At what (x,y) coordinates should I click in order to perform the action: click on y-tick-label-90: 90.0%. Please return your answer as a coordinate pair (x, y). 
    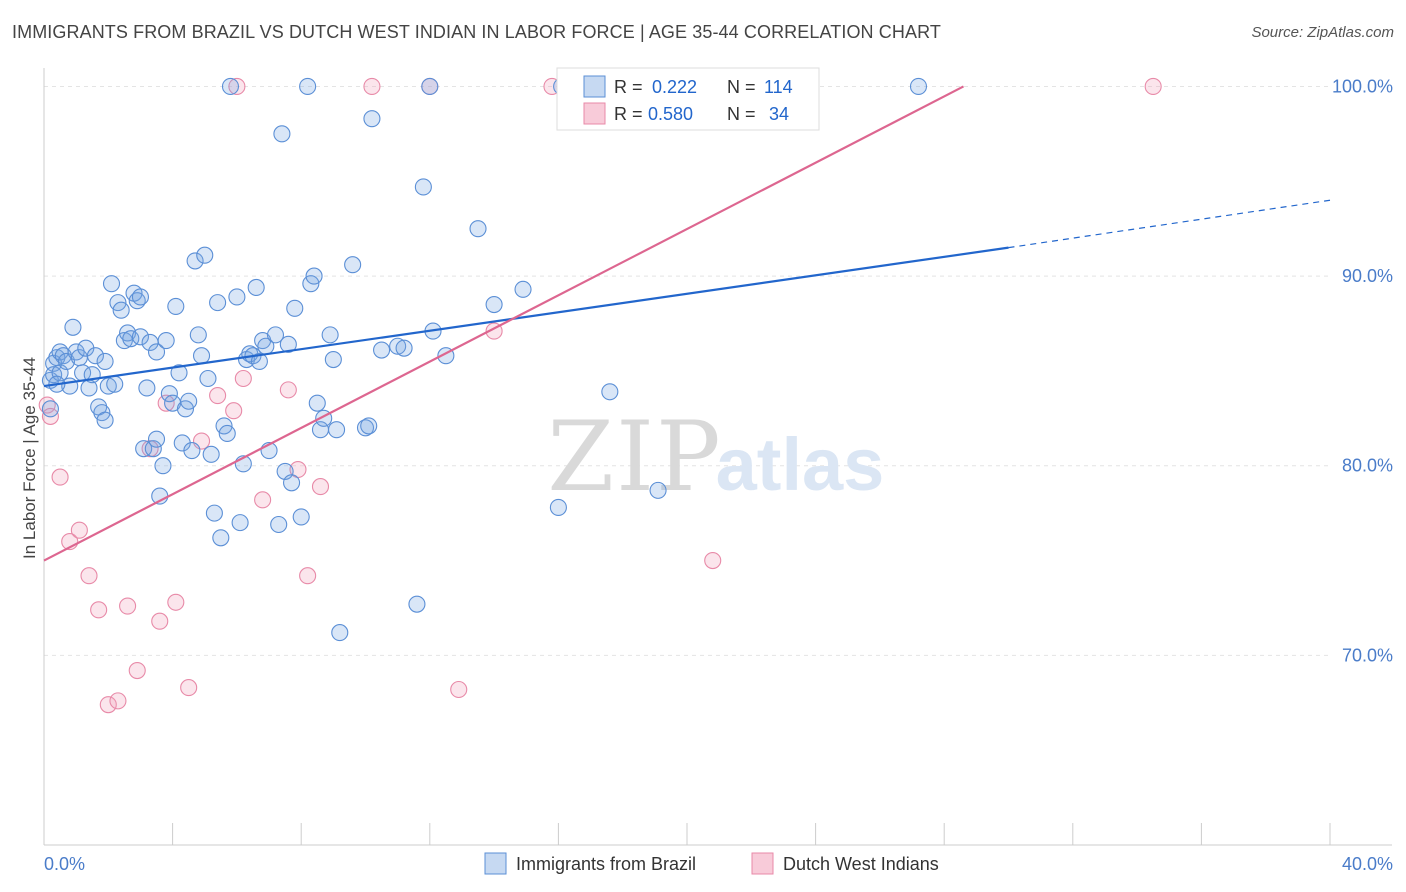
    Looking at the image, I should click on (1367, 276).